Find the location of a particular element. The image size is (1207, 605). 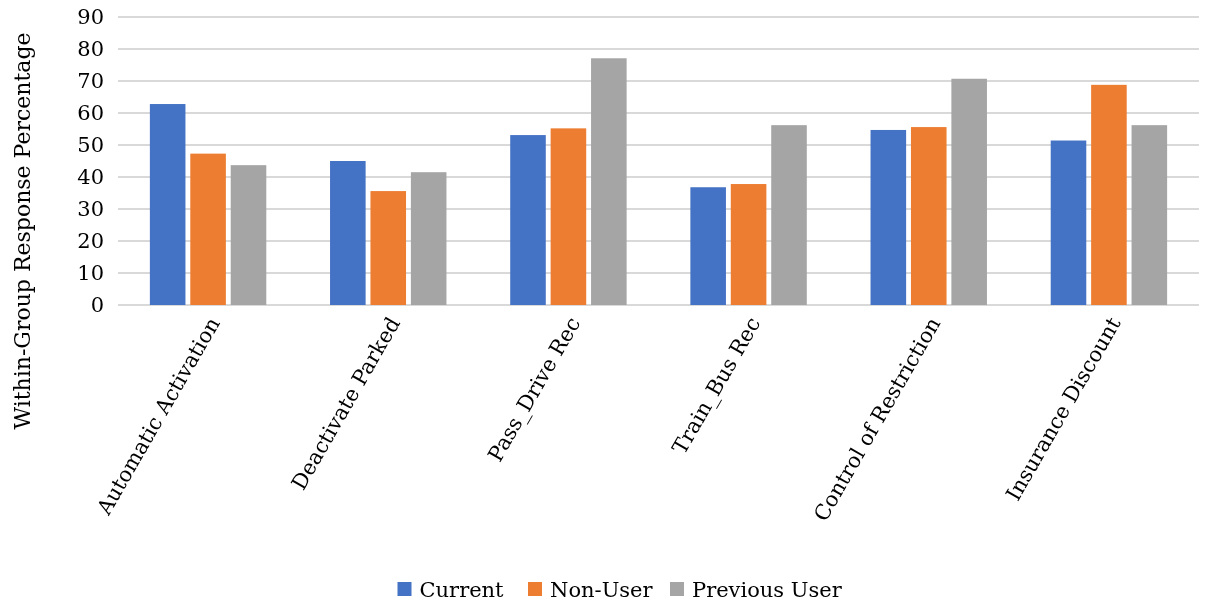

y-axis-title: Within-Group Response Percentage is located at coordinates (22, 231).